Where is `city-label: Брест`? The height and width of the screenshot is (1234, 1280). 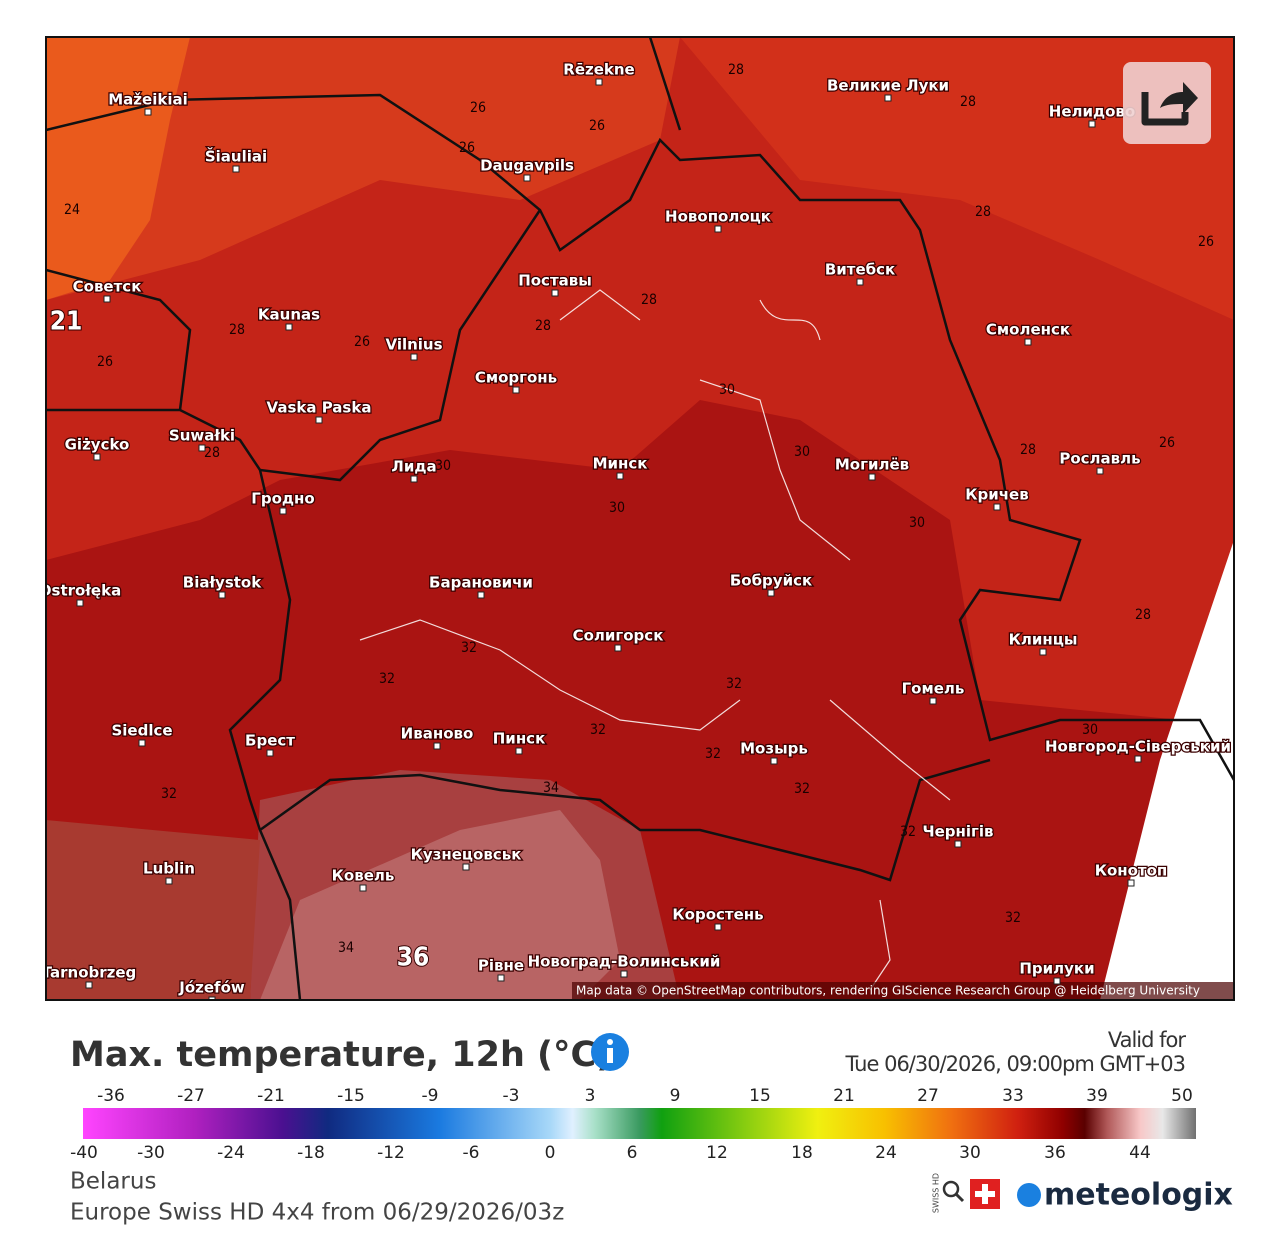 city-label: Брест is located at coordinates (270, 741).